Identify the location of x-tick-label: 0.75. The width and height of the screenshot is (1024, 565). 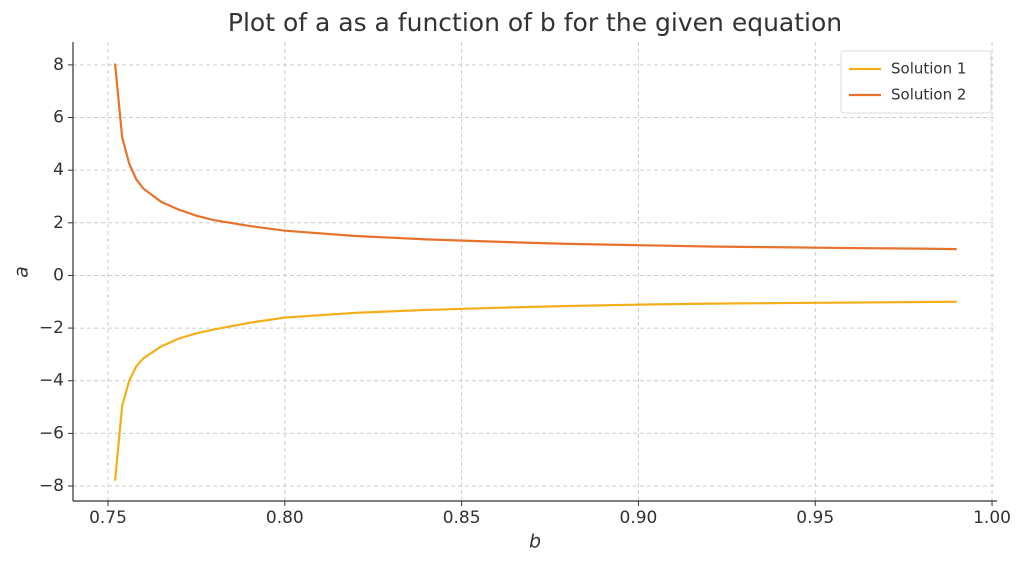
(108, 518).